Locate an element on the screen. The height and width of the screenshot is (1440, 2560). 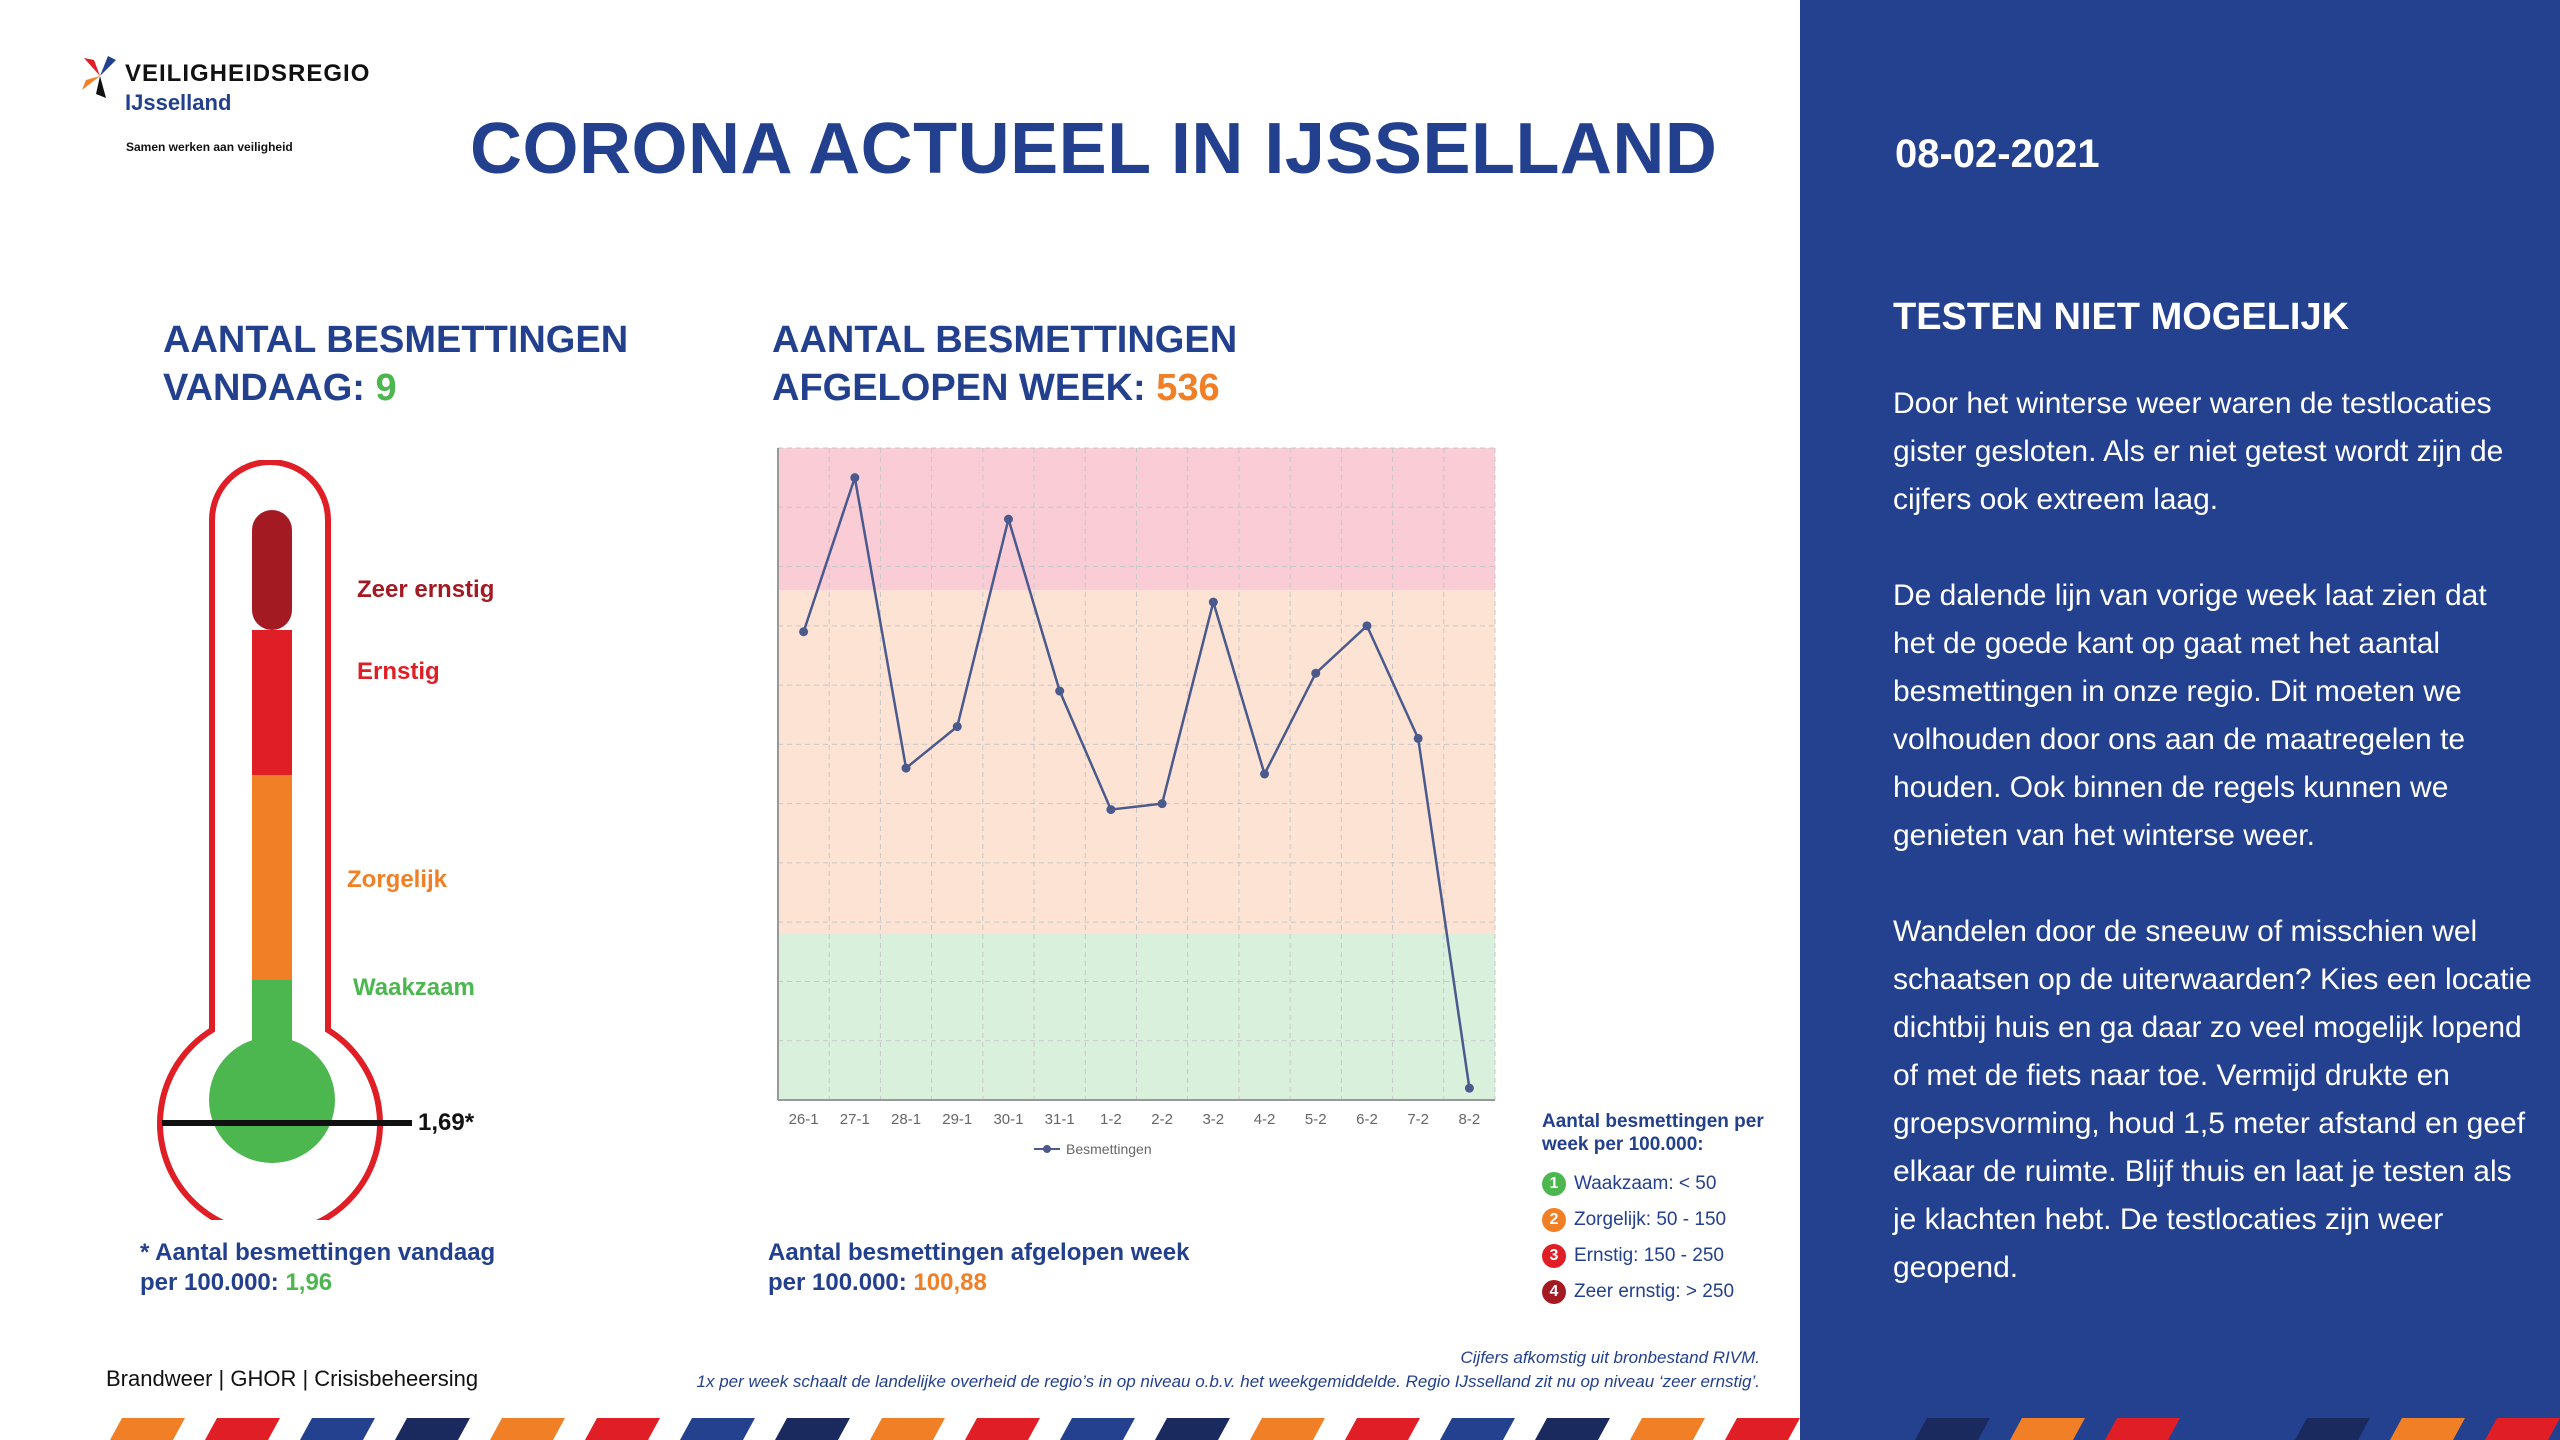
chart-series-line is located at coordinates (1136, 783).